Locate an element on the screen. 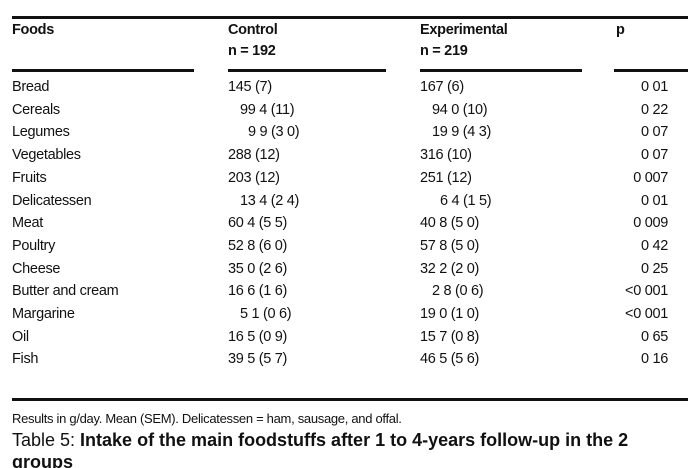 The width and height of the screenshot is (700, 468). cell-food: Poultry is located at coordinates (34, 245).